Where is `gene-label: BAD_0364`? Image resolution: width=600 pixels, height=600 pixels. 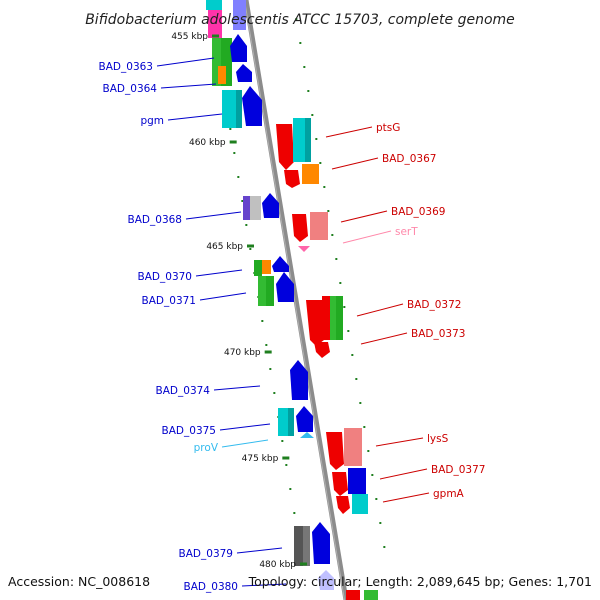
gene-label: BAD_0364 is located at coordinates (130, 89).